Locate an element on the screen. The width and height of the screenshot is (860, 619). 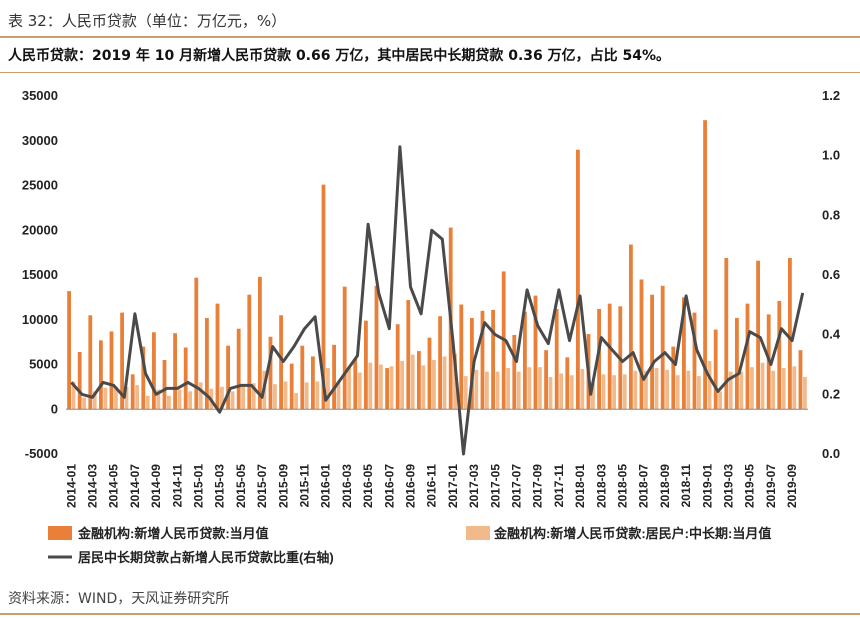
y-left-tick-label: 15000 is located at coordinates (40, 274).